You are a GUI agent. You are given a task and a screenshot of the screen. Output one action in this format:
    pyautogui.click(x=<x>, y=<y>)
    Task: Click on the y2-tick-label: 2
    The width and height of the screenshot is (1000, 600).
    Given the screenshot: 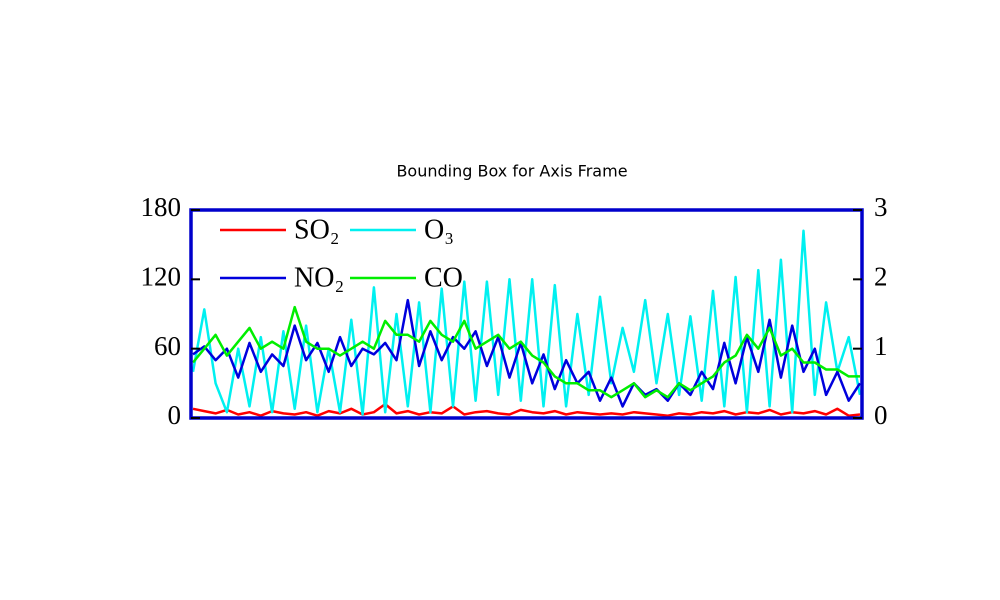 What is the action you would take?
    pyautogui.click(x=881, y=277)
    